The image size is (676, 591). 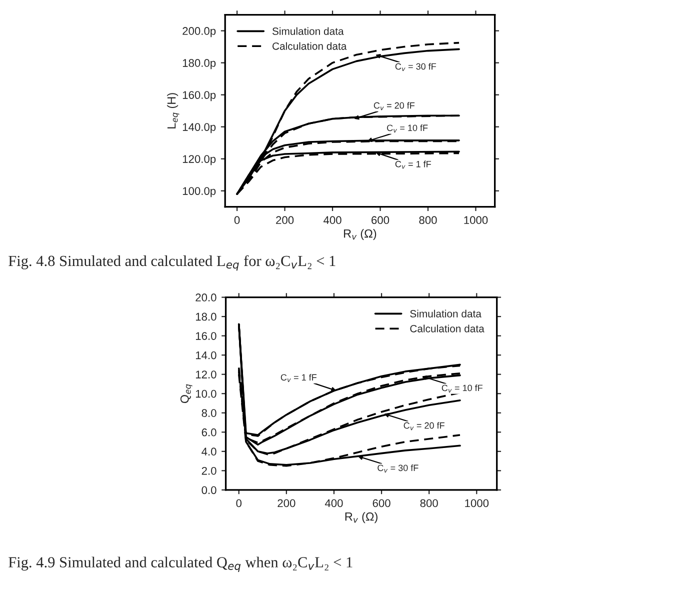 What do you see at coordinates (206, 374) in the screenshot?
I see `y-tick-label: 12.0` at bounding box center [206, 374].